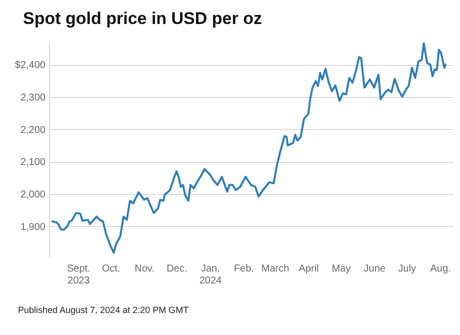  I want to click on y-tick-label: 1,900, so click(33, 227).